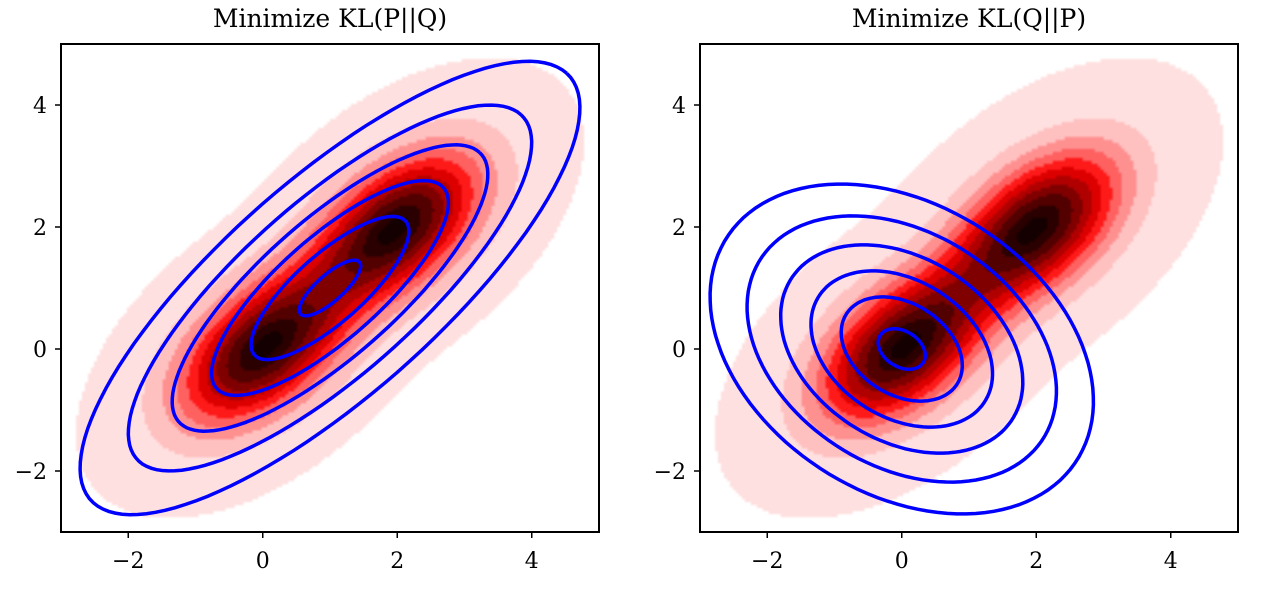  What do you see at coordinates (969, 19) in the screenshot?
I see `chart-title: Minimize KL(Q||P)` at bounding box center [969, 19].